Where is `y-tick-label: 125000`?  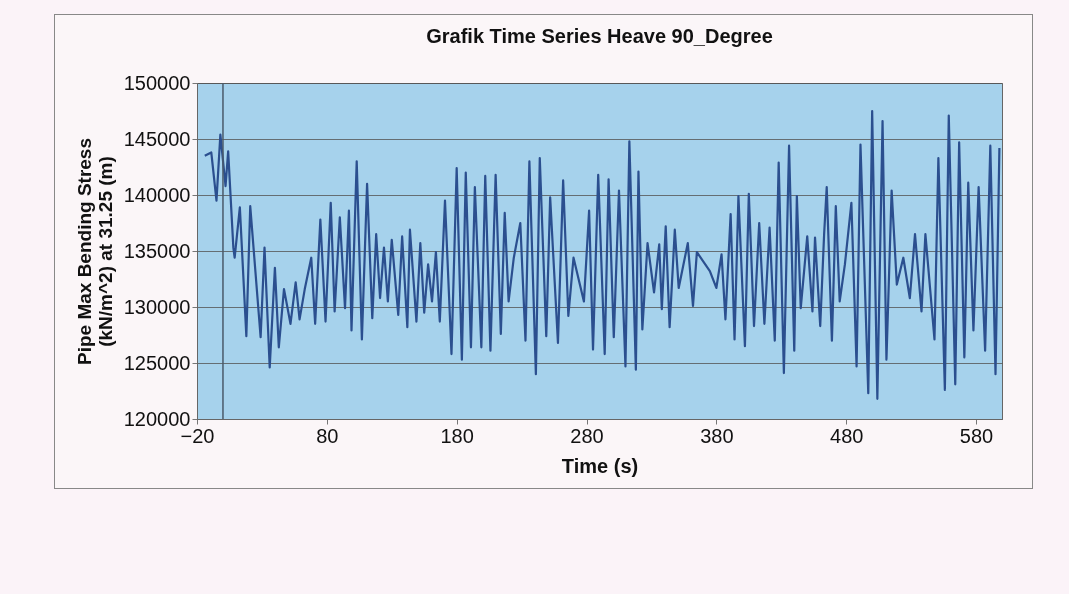 y-tick-label: 125000 is located at coordinates (157, 362).